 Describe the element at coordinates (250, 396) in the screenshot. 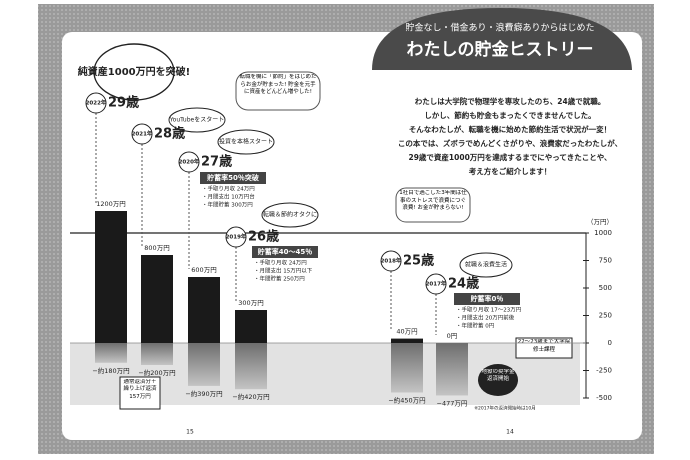

I see `value-label: −約420万円` at that location.